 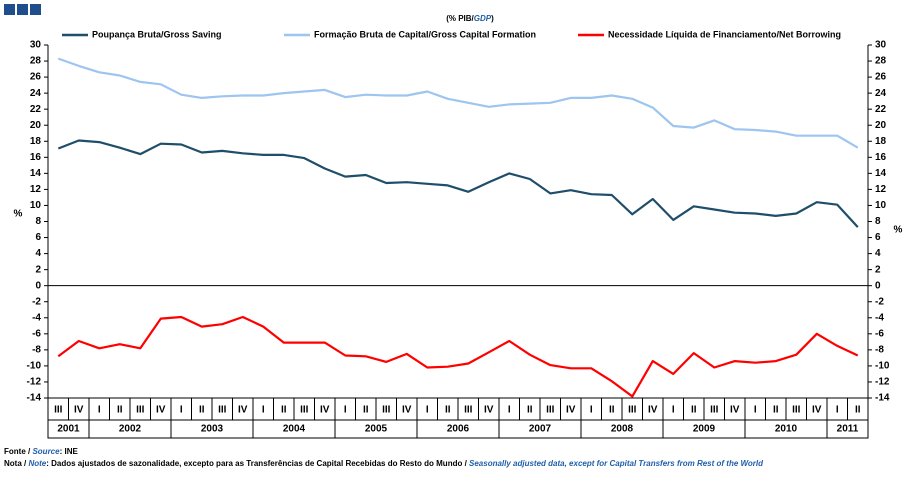 What do you see at coordinates (46, 451) in the screenshot?
I see `source-en: Source` at bounding box center [46, 451].